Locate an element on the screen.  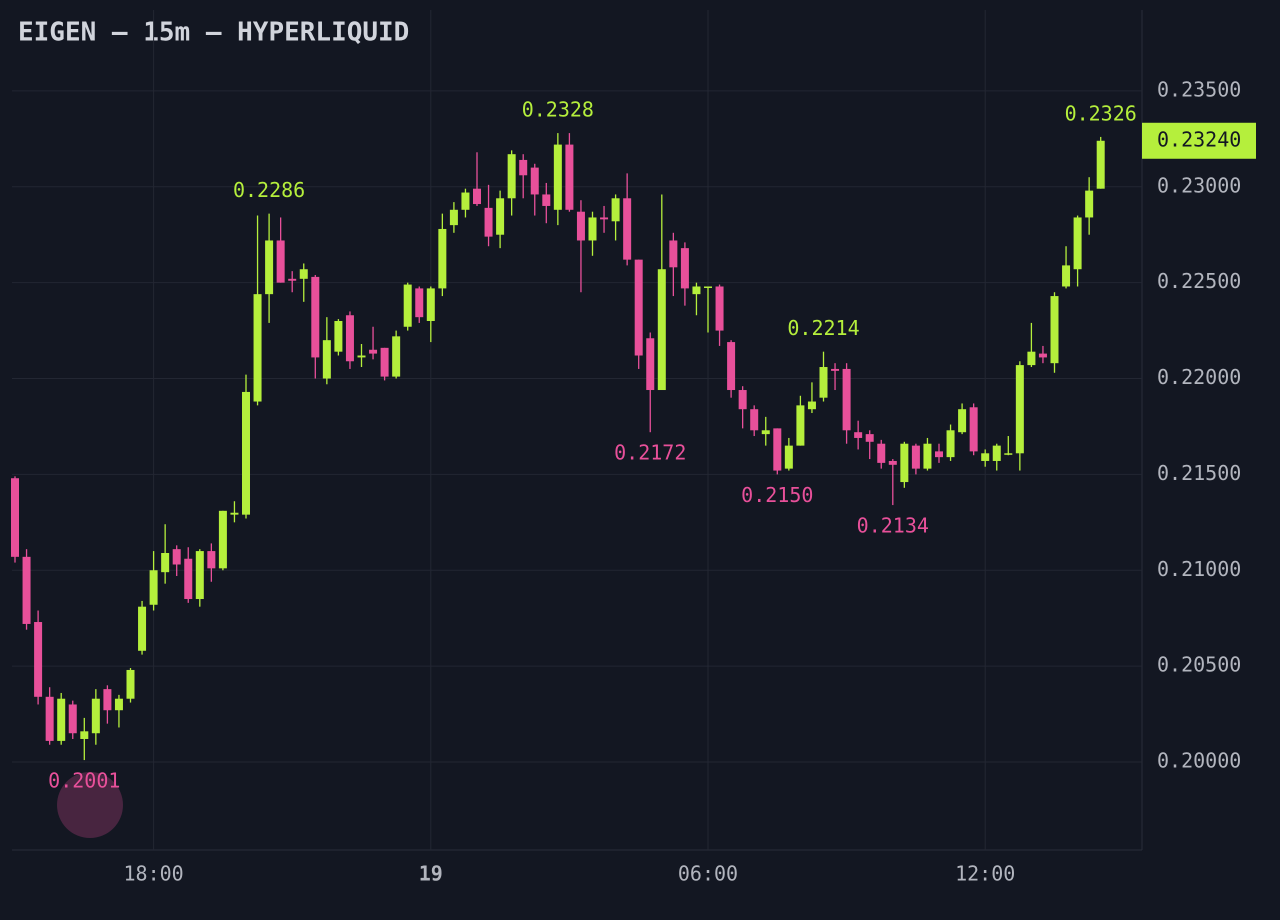
x-tick-label: 18:00 is located at coordinates (153, 874).